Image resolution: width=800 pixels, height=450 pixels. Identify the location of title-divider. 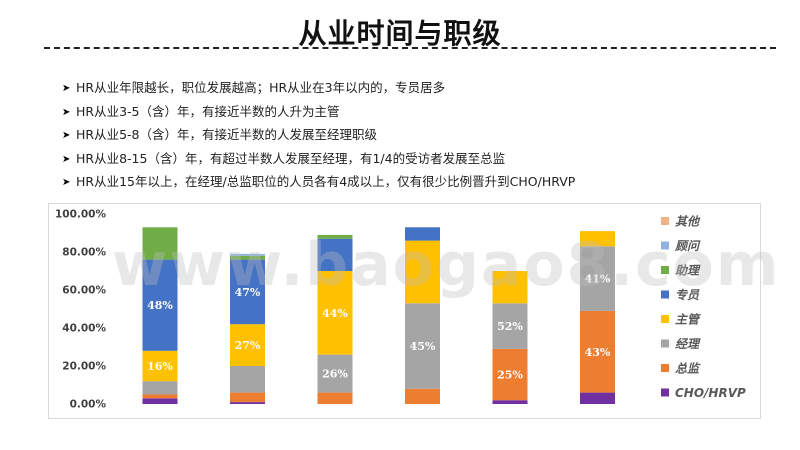
(410, 48).